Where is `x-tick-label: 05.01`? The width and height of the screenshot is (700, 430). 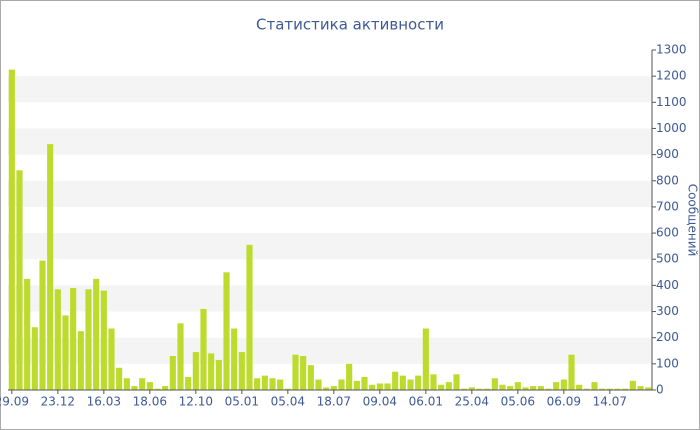
x-tick-label: 05.01 is located at coordinates (242, 402).